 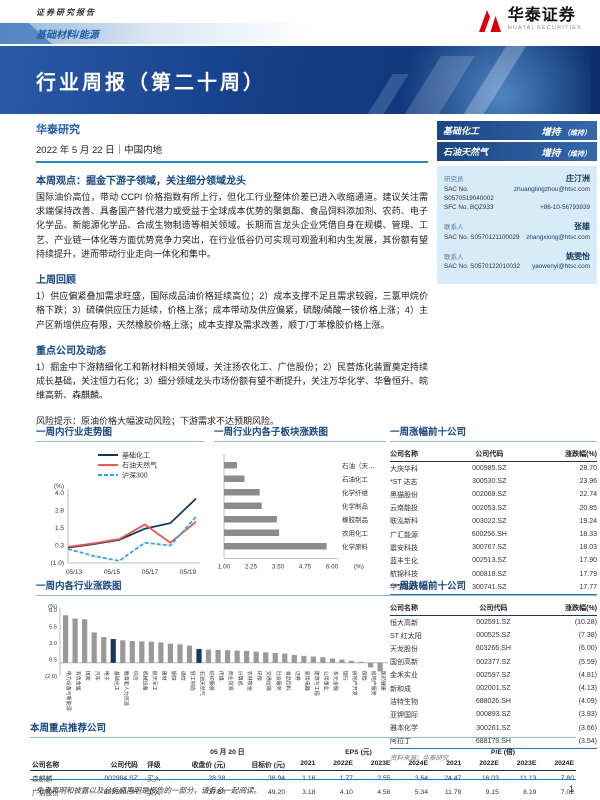 I want to click on section-heading: 重点公司及动态, so click(x=71, y=351).